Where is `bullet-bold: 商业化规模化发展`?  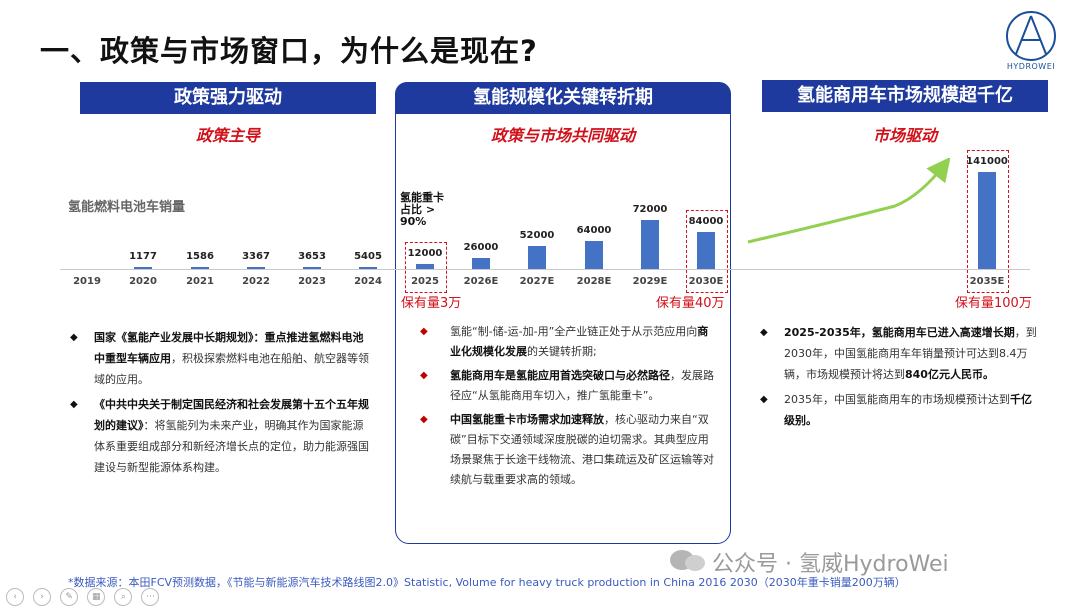 bullet-bold: 商业化规模化发展 is located at coordinates (579, 341).